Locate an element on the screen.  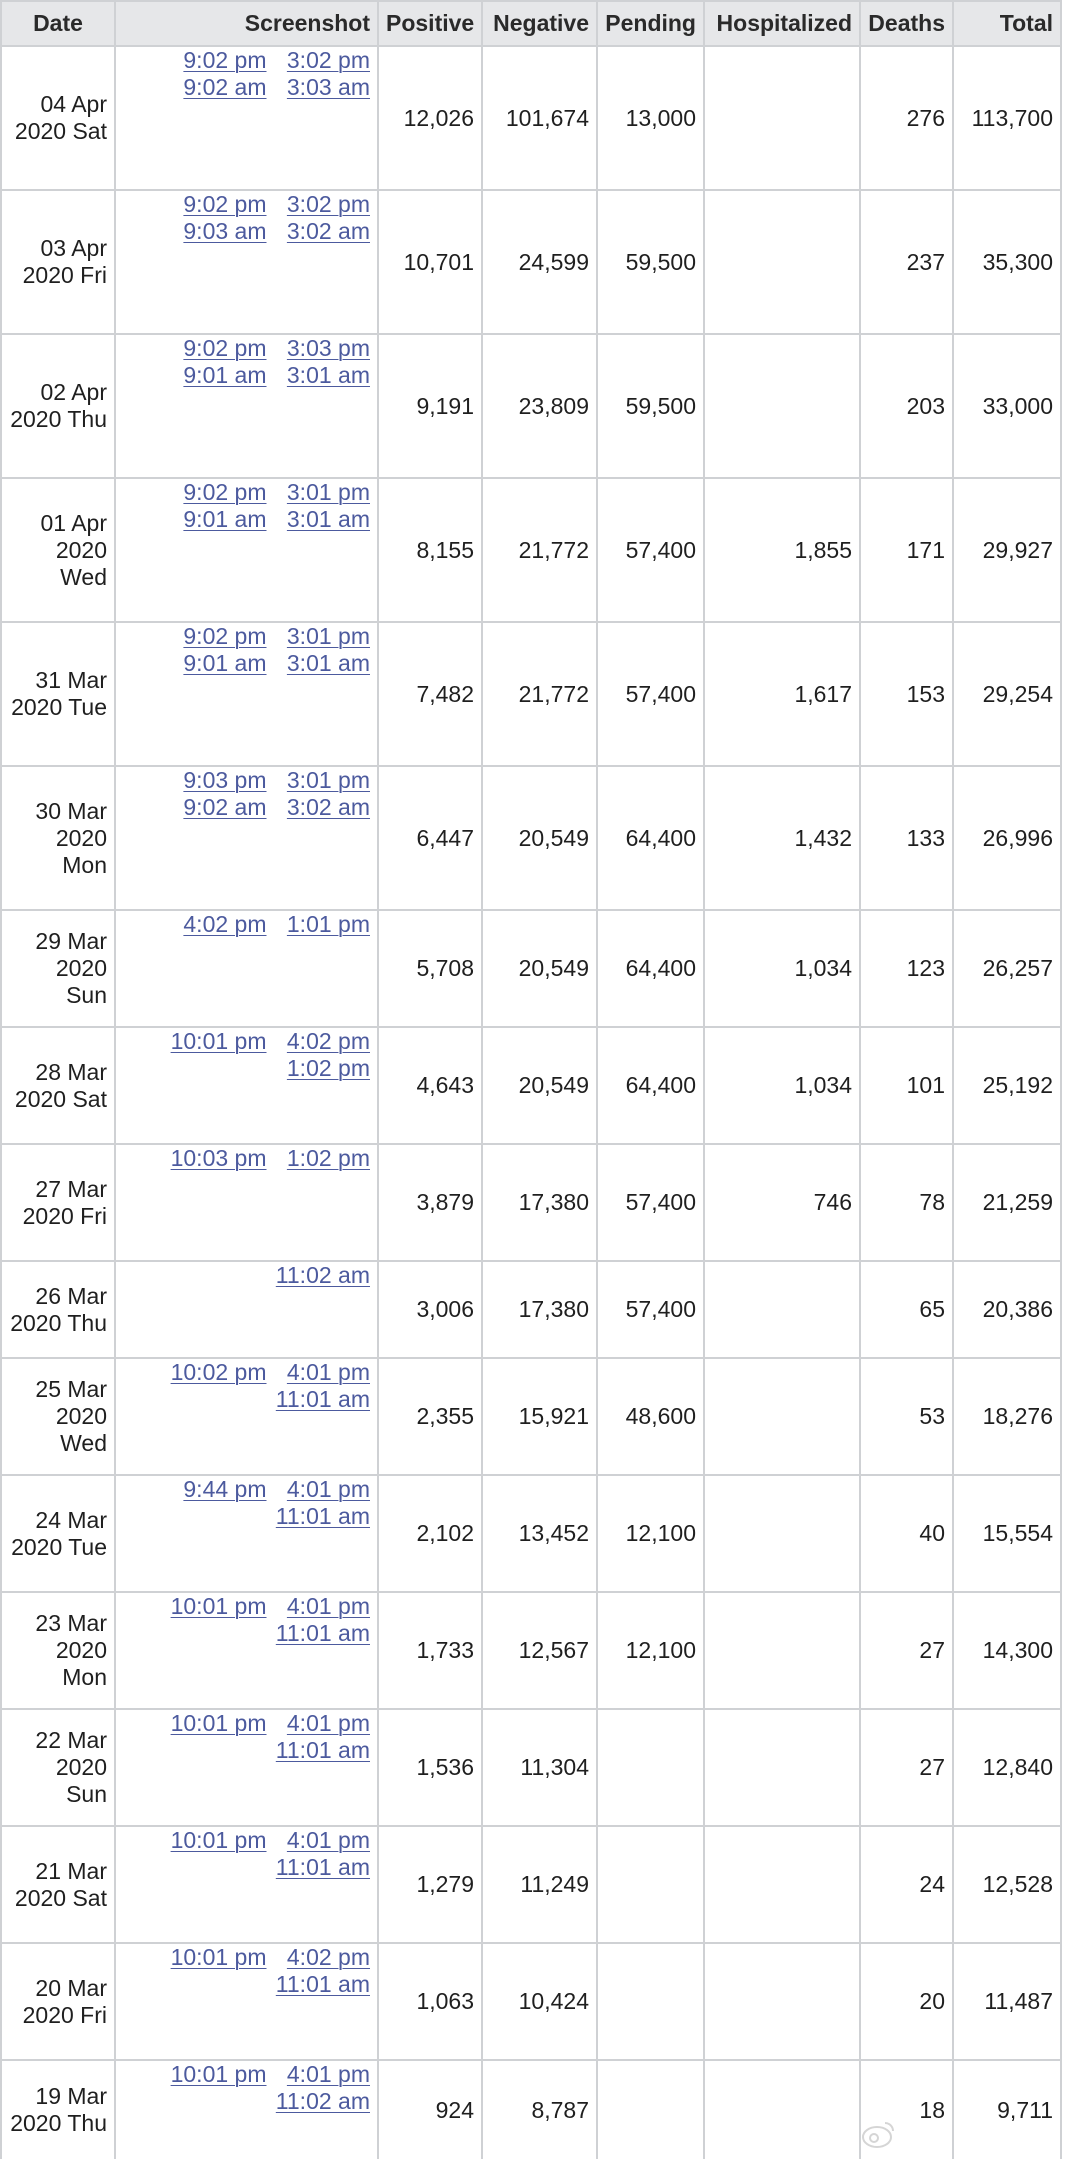
header-deaths: Deaths is located at coordinates (906, 23).